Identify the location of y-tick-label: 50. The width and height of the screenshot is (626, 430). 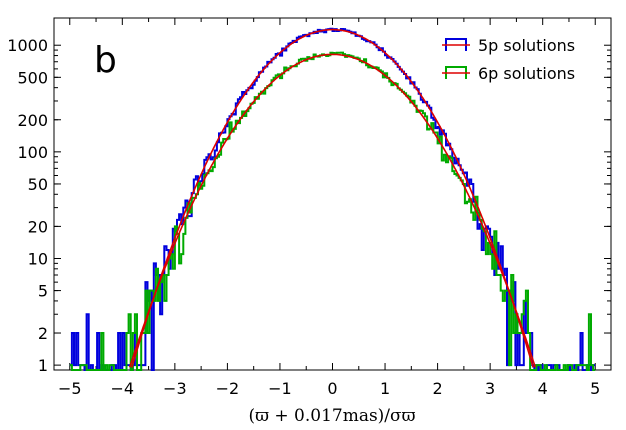
(38, 184).